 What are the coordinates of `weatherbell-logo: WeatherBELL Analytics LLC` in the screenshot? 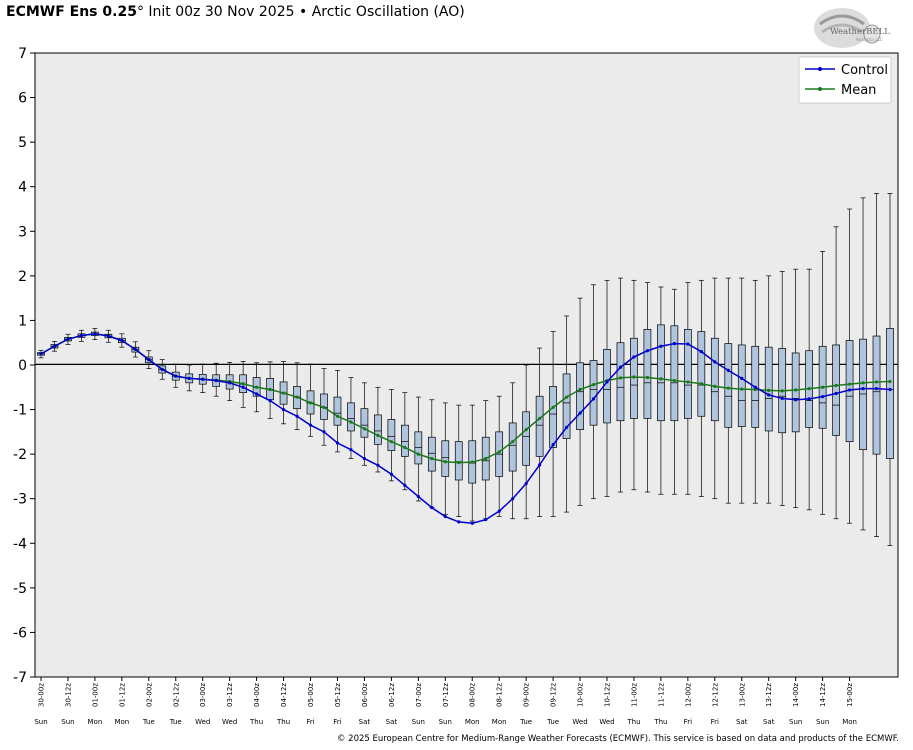 It's located at (852, 28).